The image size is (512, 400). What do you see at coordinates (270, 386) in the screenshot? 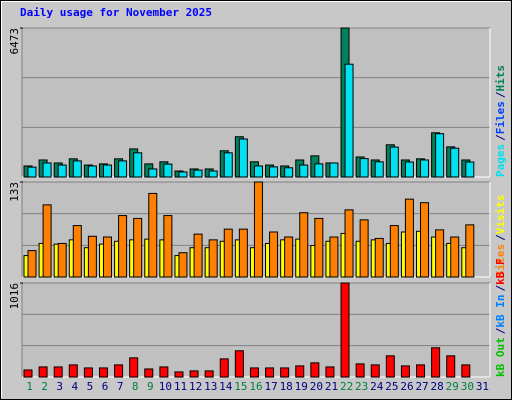
I see `x-tick-label: 17` at bounding box center [270, 386].